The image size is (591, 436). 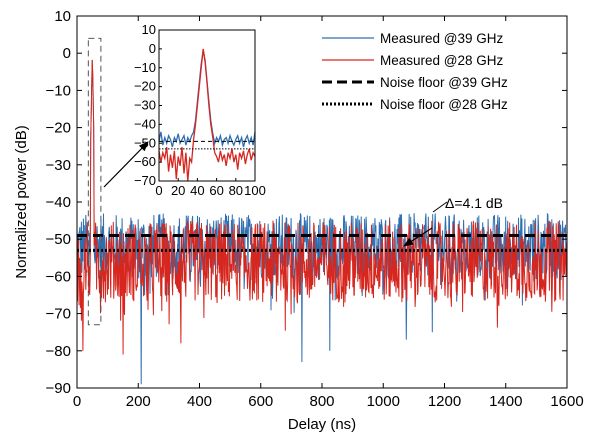 I want to click on inset-x-tick-label: 80, so click(x=236, y=190).